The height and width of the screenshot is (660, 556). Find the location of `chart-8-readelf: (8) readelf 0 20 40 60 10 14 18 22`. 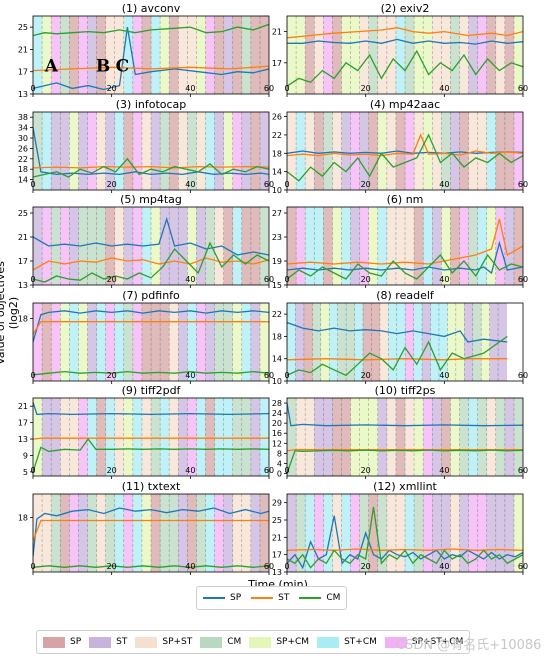

chart-8-readelf: (8) readelf 0 20 40 60 10 14 18 22 is located at coordinates (400, 337).